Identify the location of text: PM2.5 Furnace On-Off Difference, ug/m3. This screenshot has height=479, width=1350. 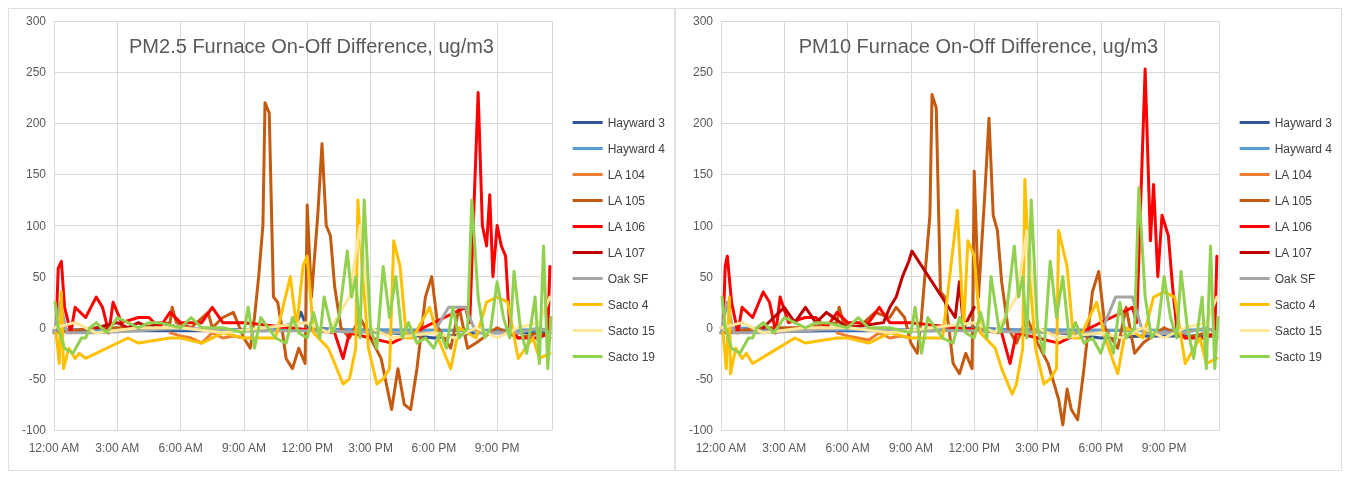
(311, 46).